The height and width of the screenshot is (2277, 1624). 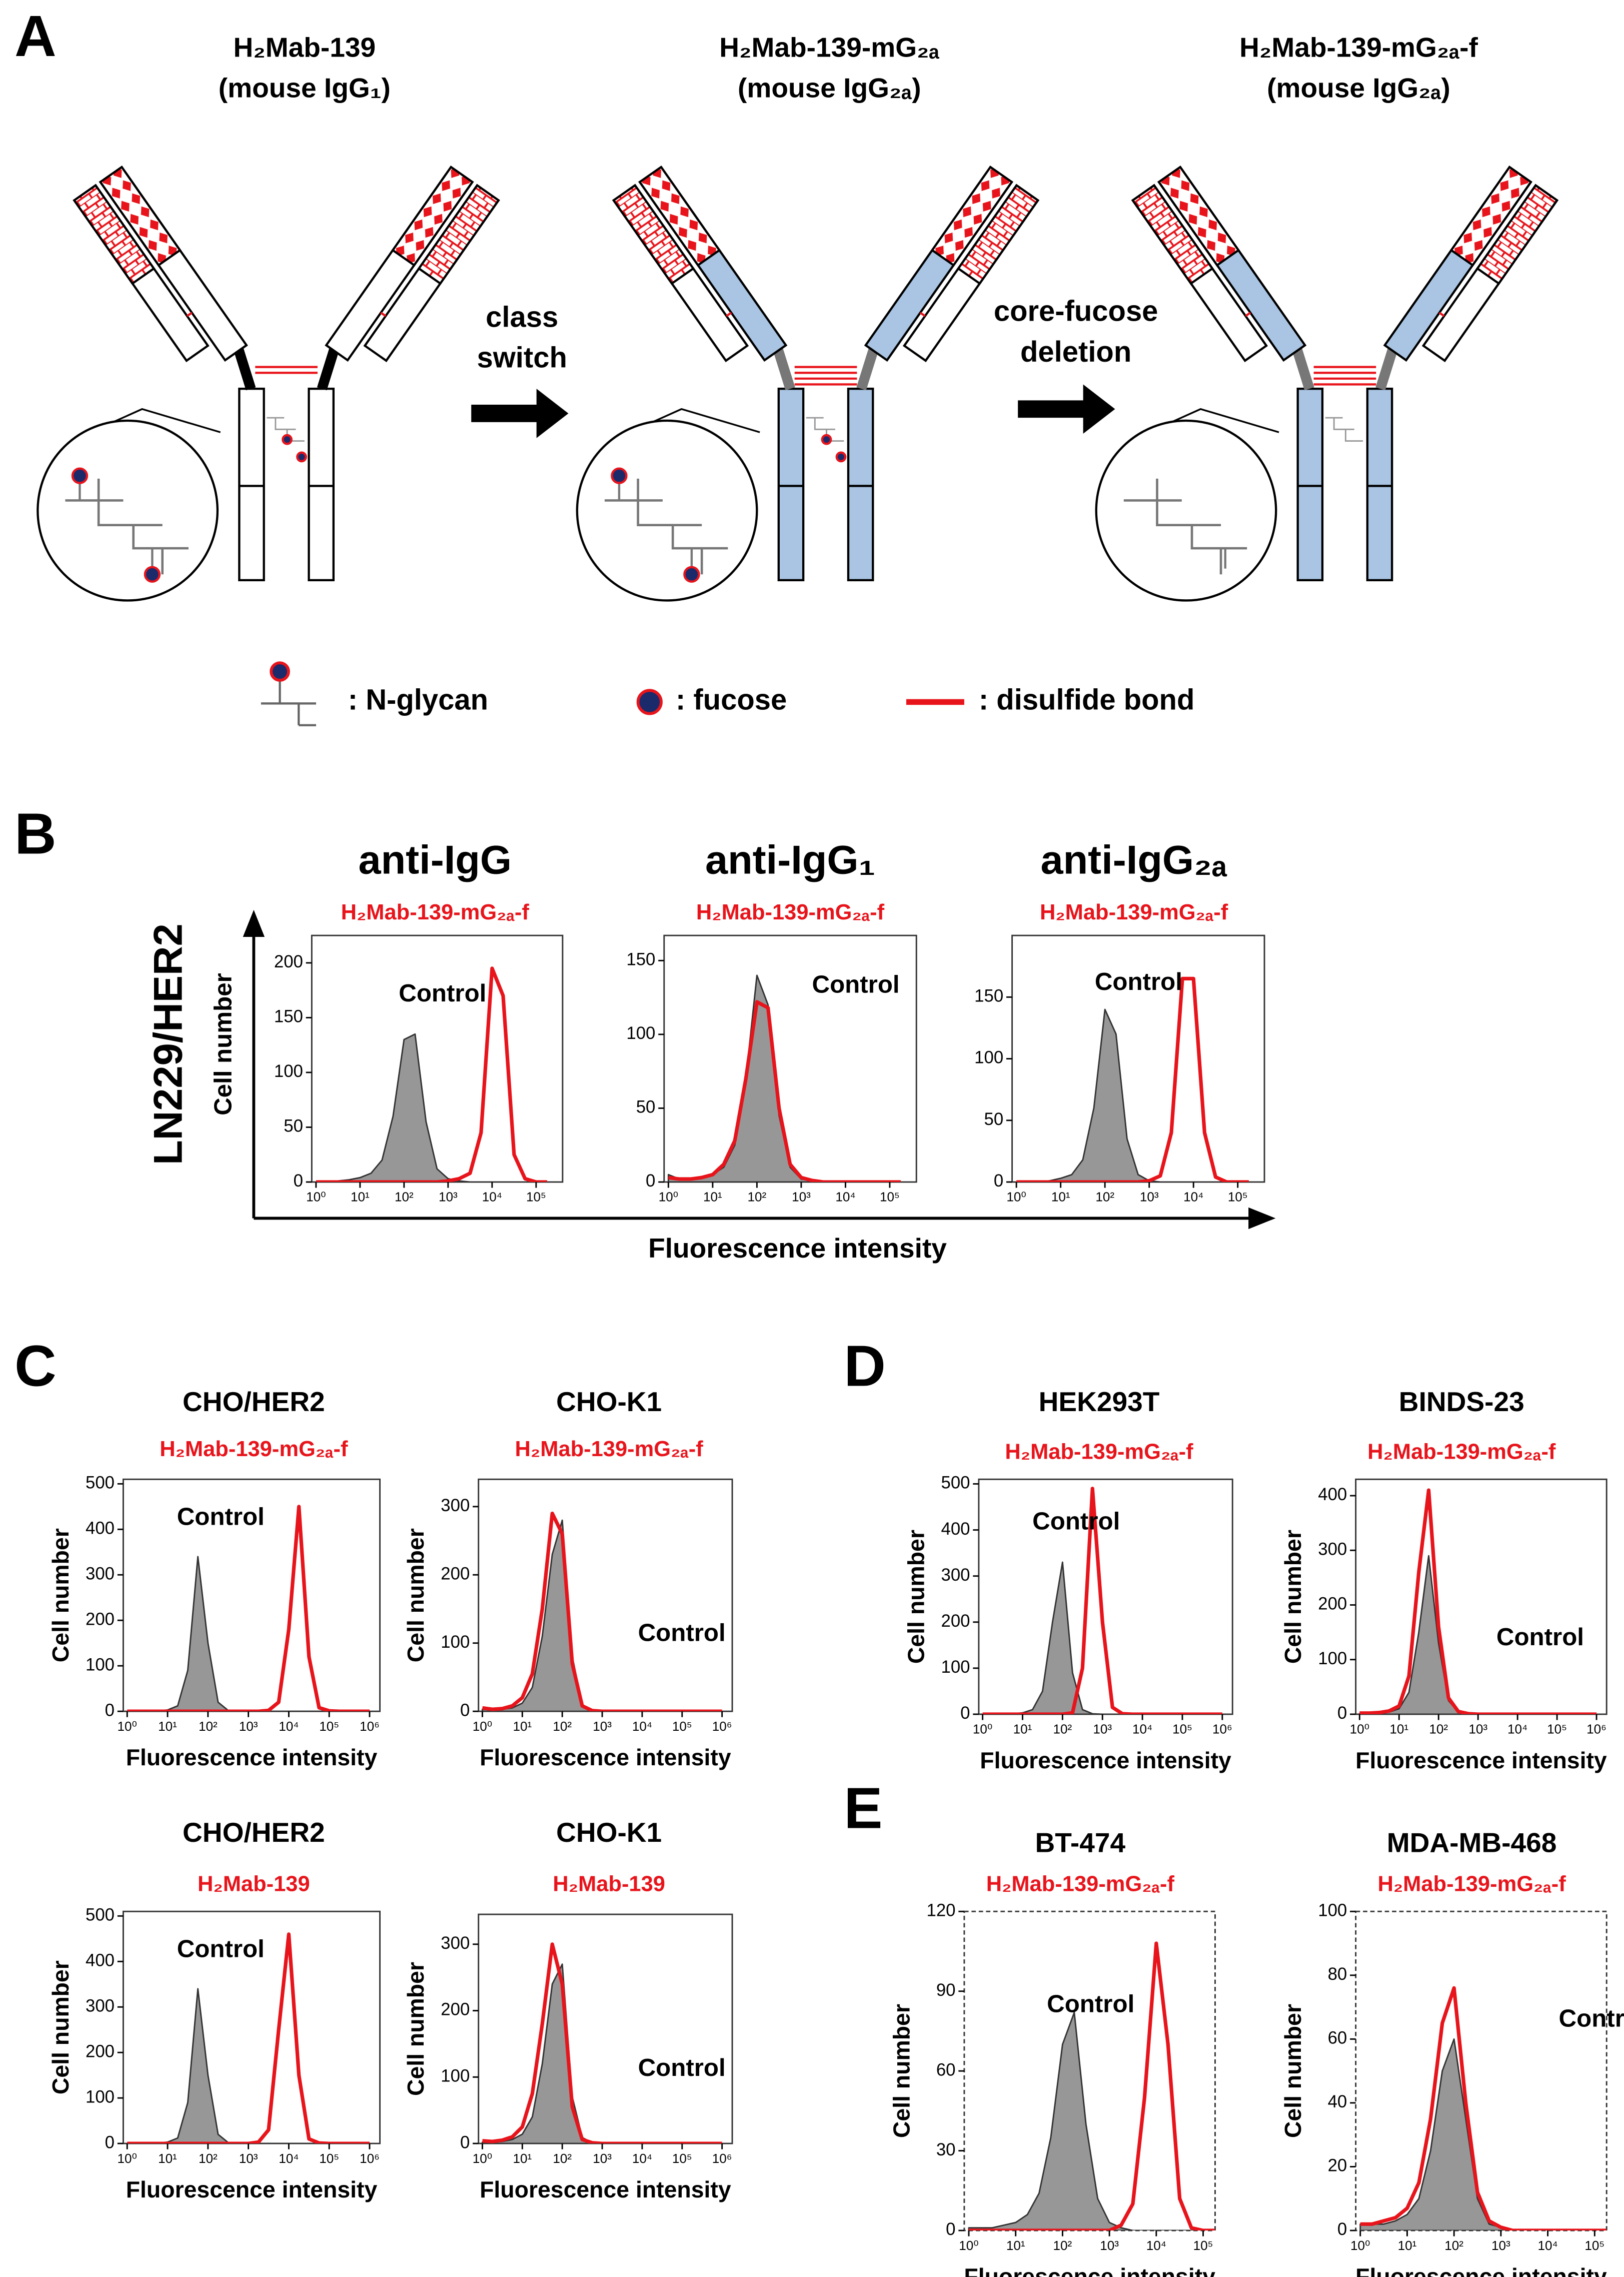 I want to click on legend-text: : disulfide bond, so click(x=1086, y=700).